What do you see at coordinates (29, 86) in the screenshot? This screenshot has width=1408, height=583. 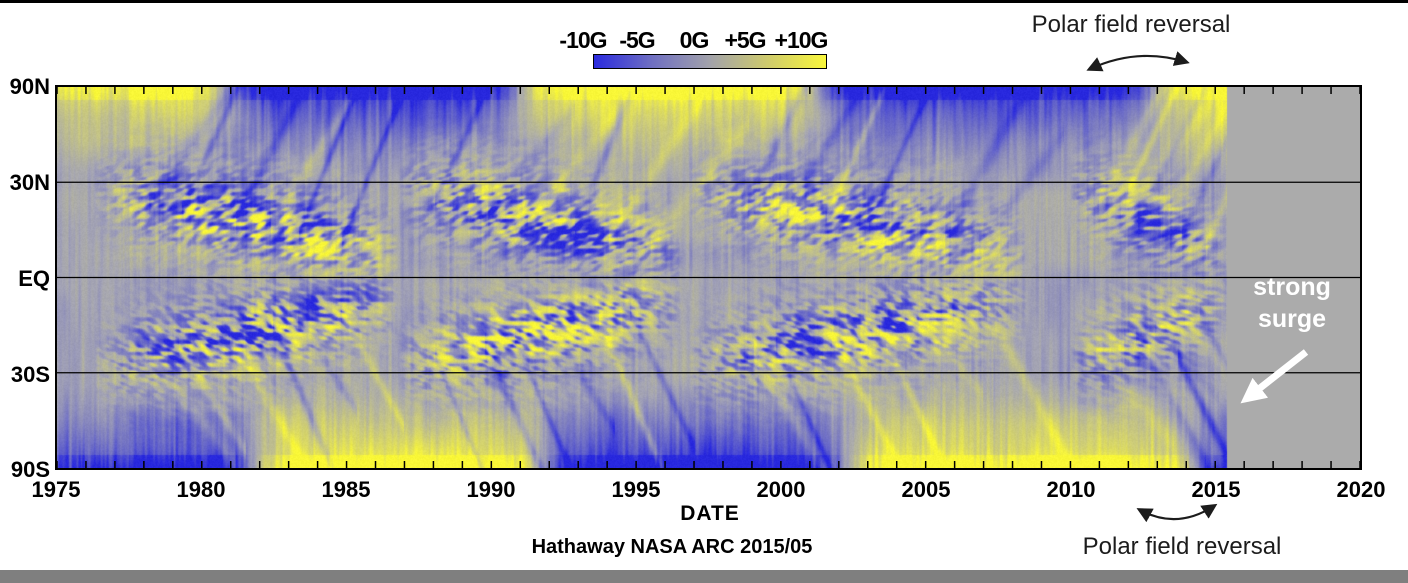 I see `y-tick-label: 90N` at bounding box center [29, 86].